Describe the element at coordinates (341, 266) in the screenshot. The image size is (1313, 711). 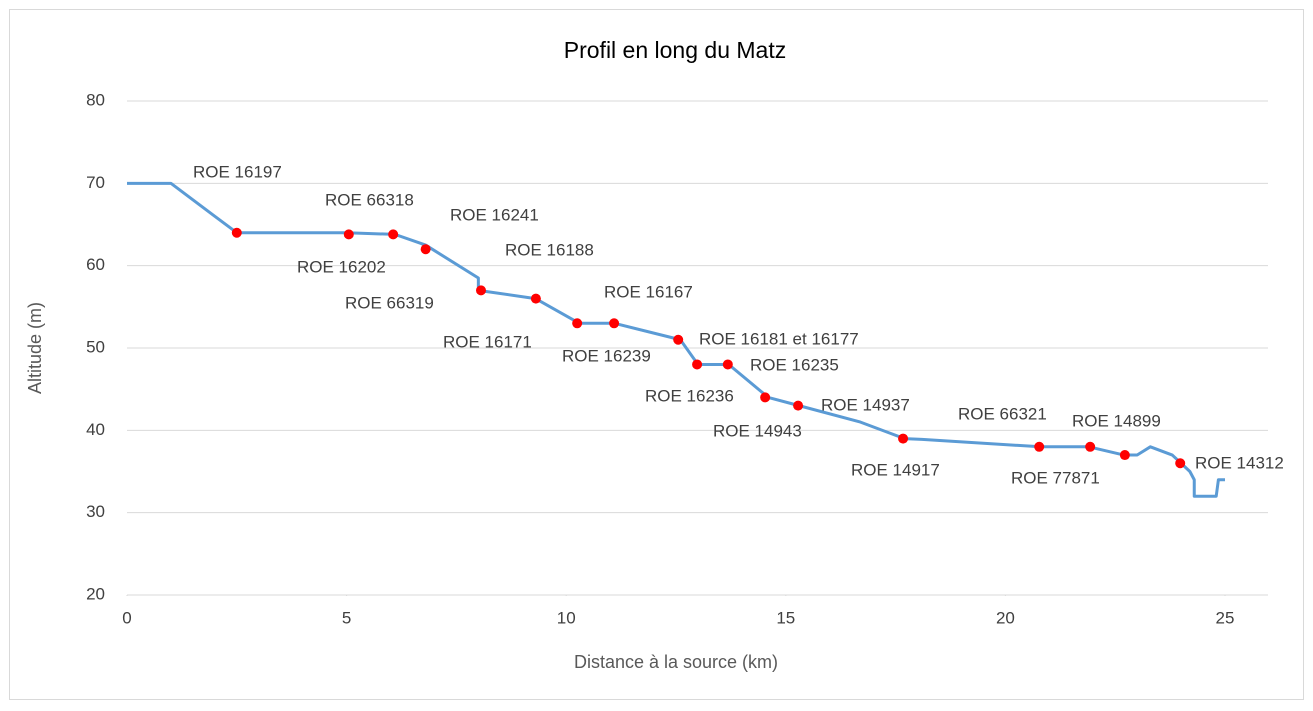
I see `point-label: ROE 16202` at that location.